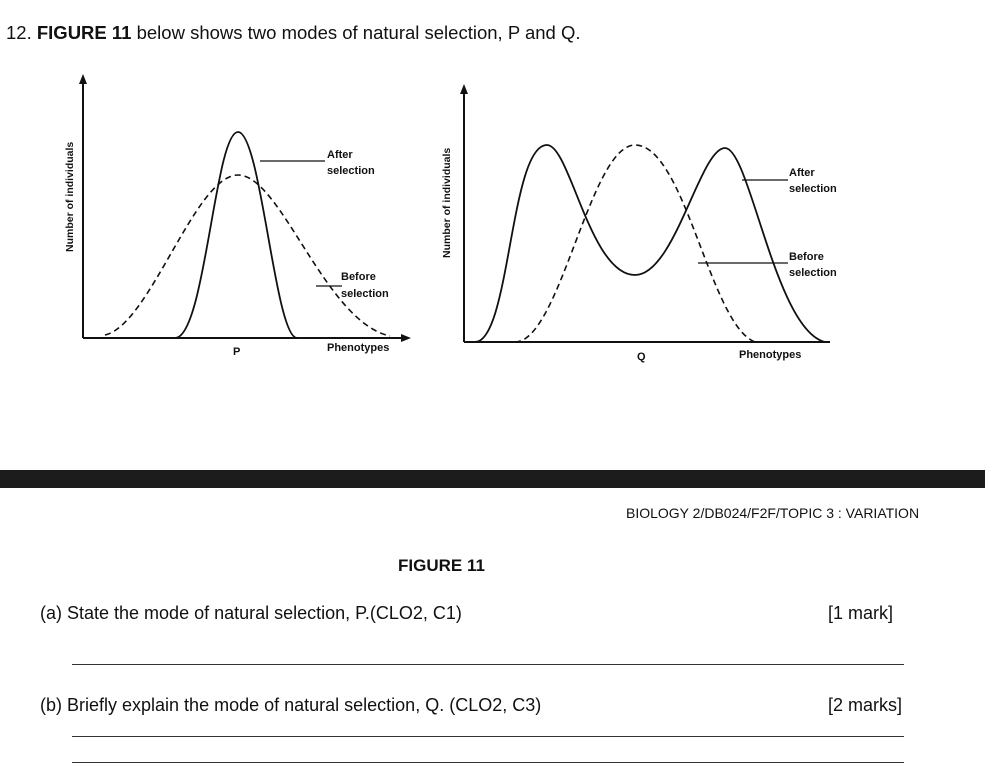  What do you see at coordinates (806, 257) in the screenshot?
I see `graph-q-before-label-1: Before` at bounding box center [806, 257].